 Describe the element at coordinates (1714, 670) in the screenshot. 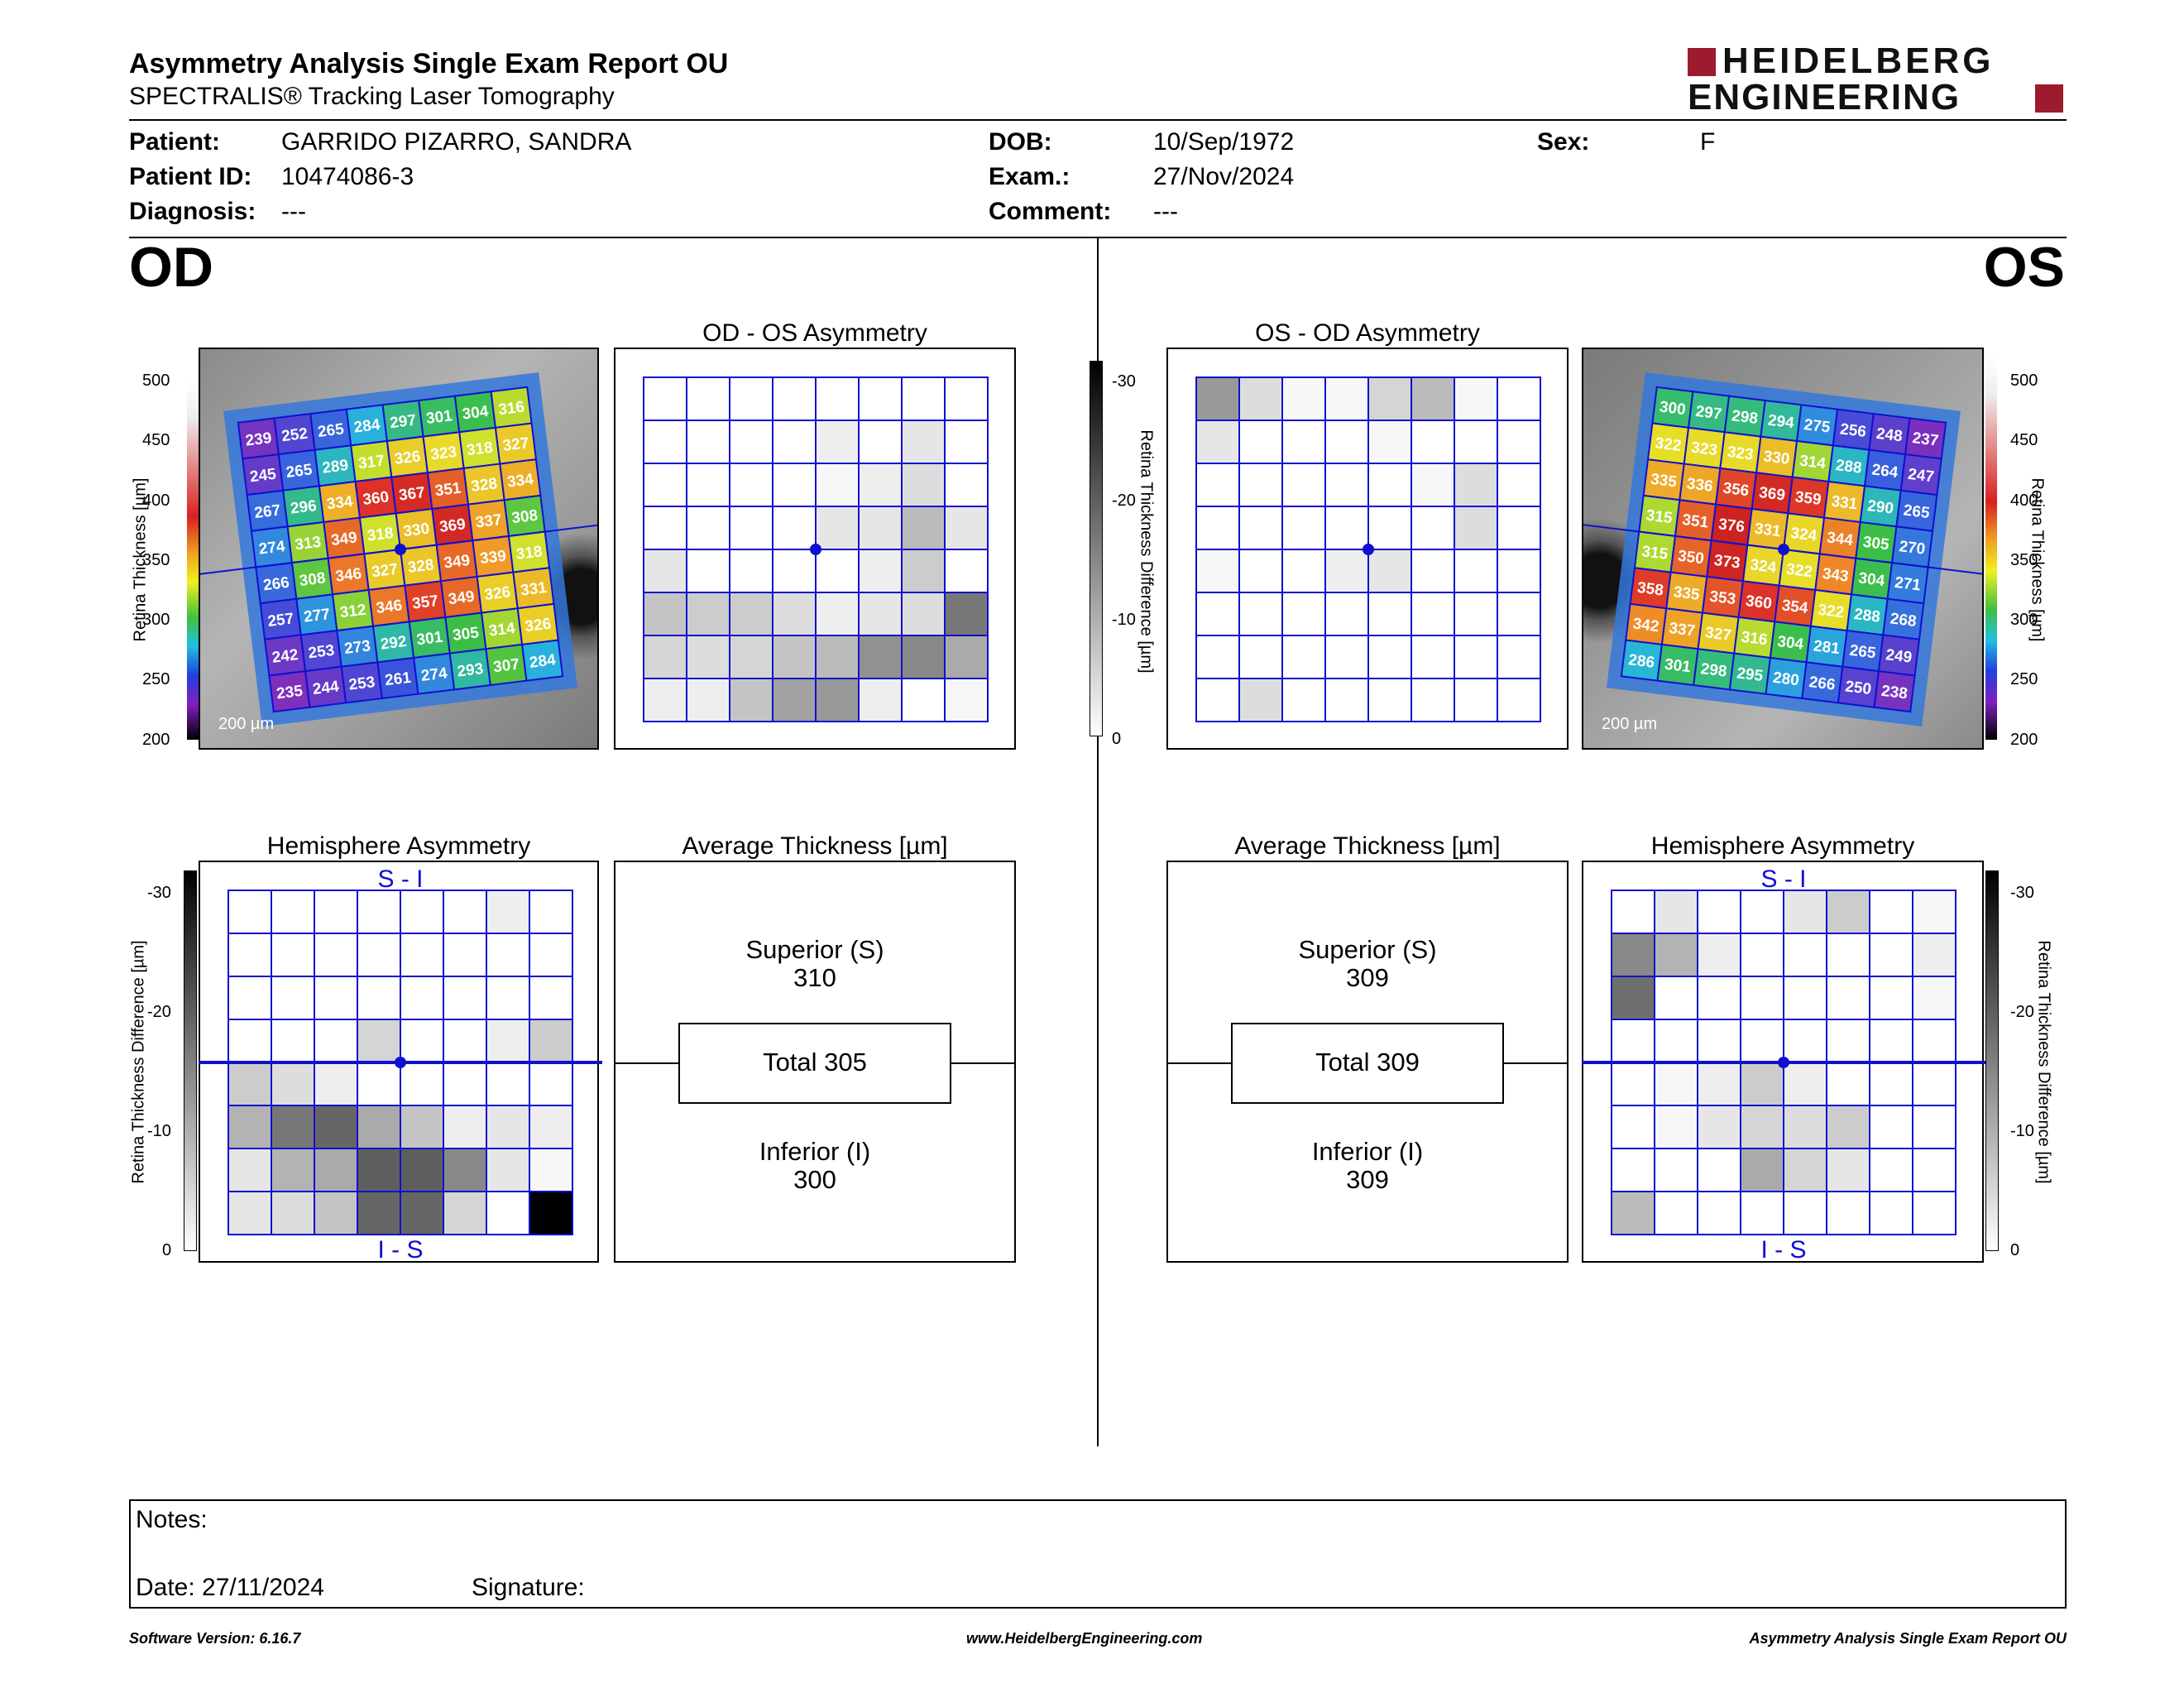

I see `os-thickness-cell-value: 298` at that location.